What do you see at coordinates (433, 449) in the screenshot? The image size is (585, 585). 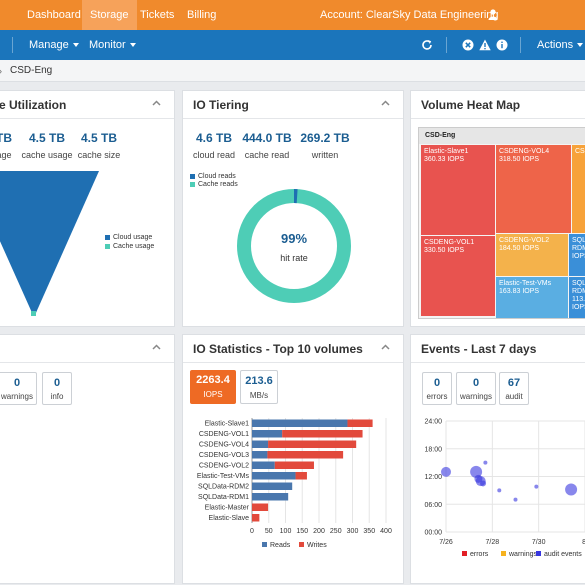 I see `y-tick-label: 18:00` at bounding box center [433, 449].